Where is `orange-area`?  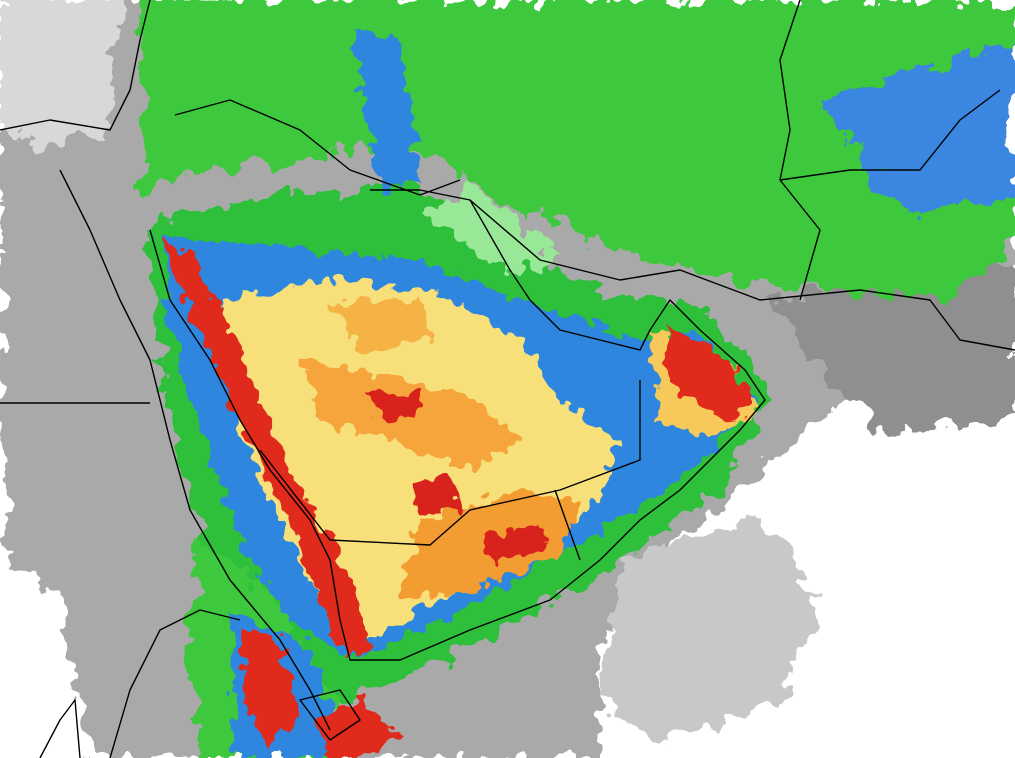
orange-area is located at coordinates (380, 325).